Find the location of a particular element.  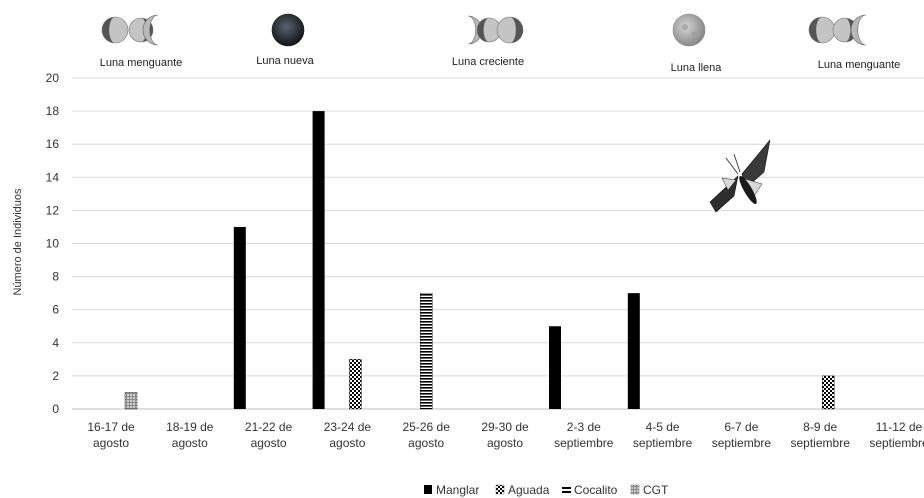

x-tick-label-line: 11-12 de is located at coordinates (899, 427).